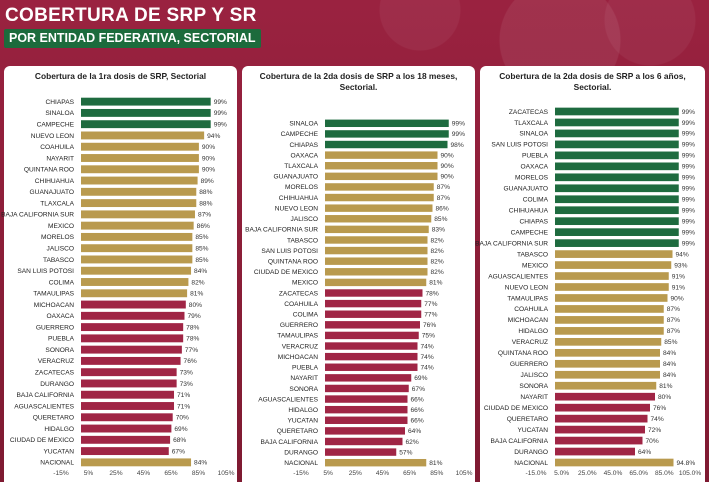 Image resolution: width=709 pixels, height=482 pixels. Describe the element at coordinates (226, 473) in the screenshot. I see `axis-tick-label: 105%` at that location.